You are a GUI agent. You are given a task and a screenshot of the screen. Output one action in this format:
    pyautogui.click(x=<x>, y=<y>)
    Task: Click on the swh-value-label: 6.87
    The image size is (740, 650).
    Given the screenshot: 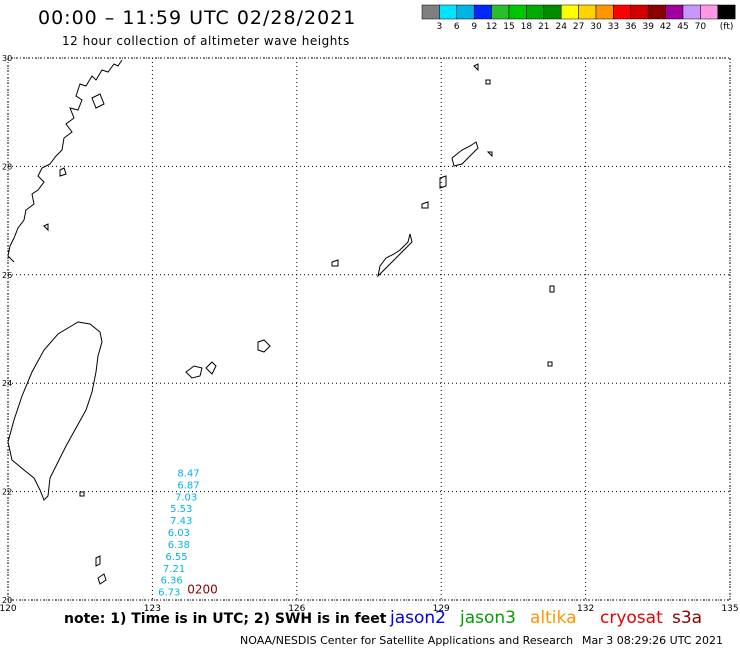 What is the action you would take?
    pyautogui.click(x=188, y=485)
    